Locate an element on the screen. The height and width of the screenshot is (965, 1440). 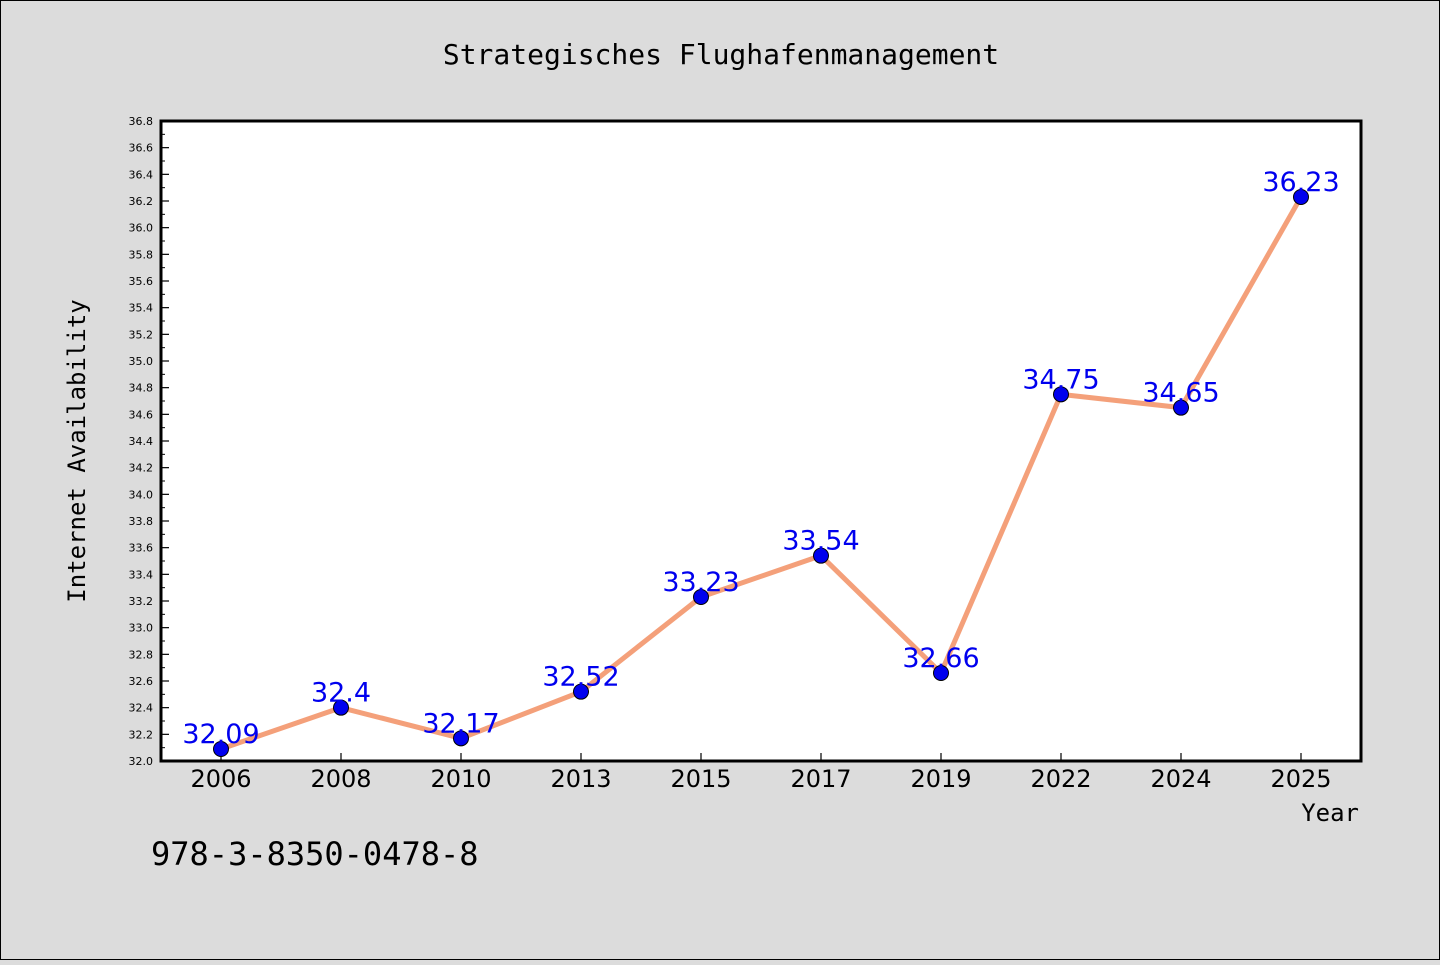
x-tick-label: 2013 is located at coordinates (580, 779).